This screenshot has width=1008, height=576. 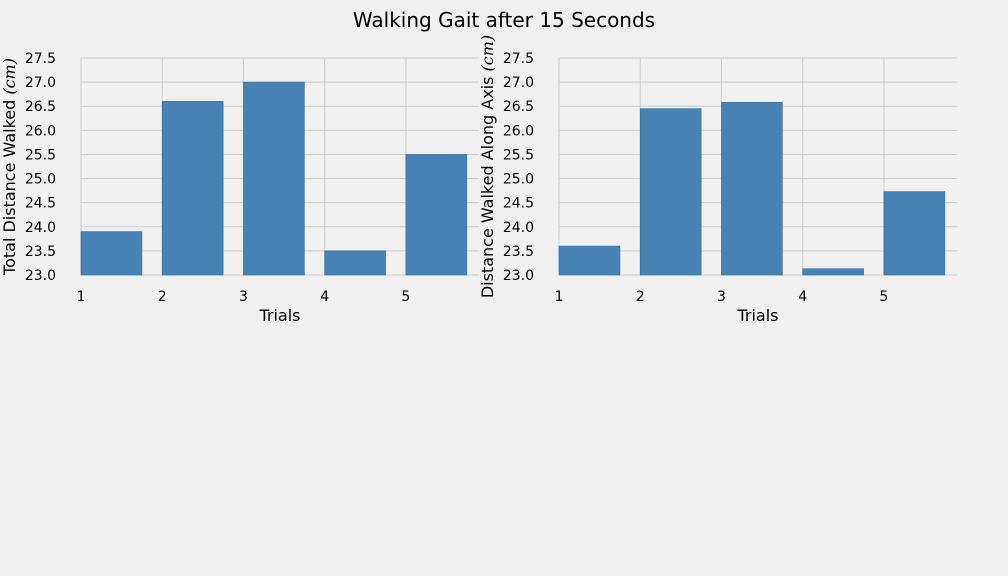 I want to click on y-axis-label: Distance Walked Along Axis (cm), so click(x=487, y=166).